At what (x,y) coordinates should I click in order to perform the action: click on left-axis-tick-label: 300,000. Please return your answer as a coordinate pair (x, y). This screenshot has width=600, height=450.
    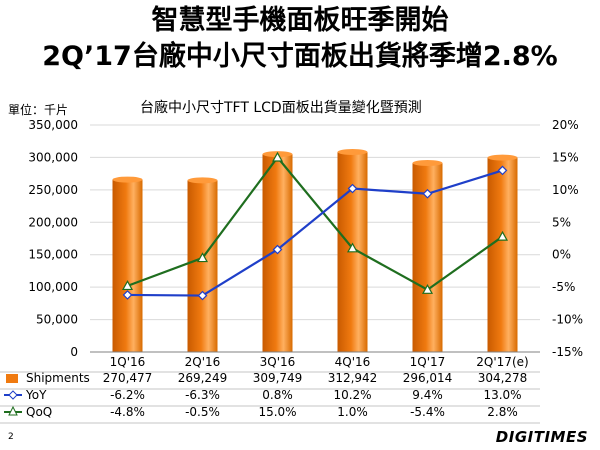
    Looking at the image, I should click on (53, 157).